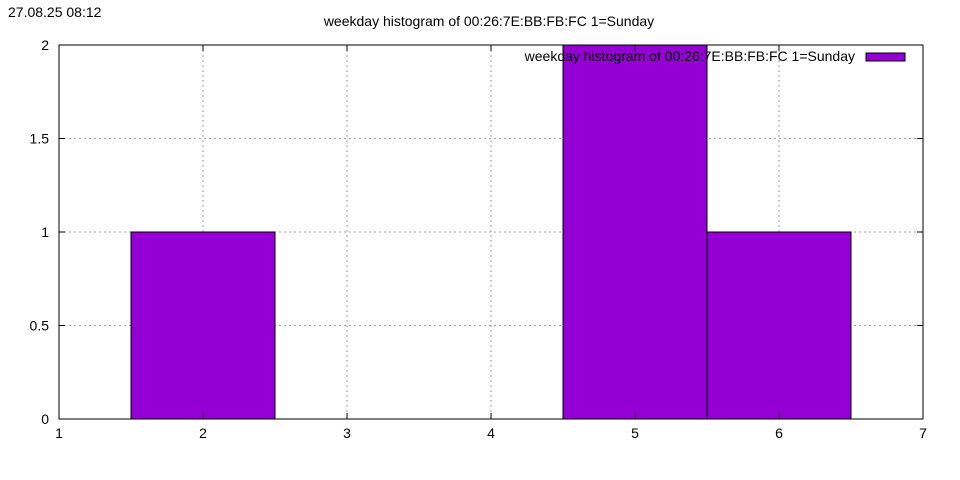 This screenshot has height=480, width=960. Describe the element at coordinates (635, 433) in the screenshot. I see `x-tick-label: 5` at that location.